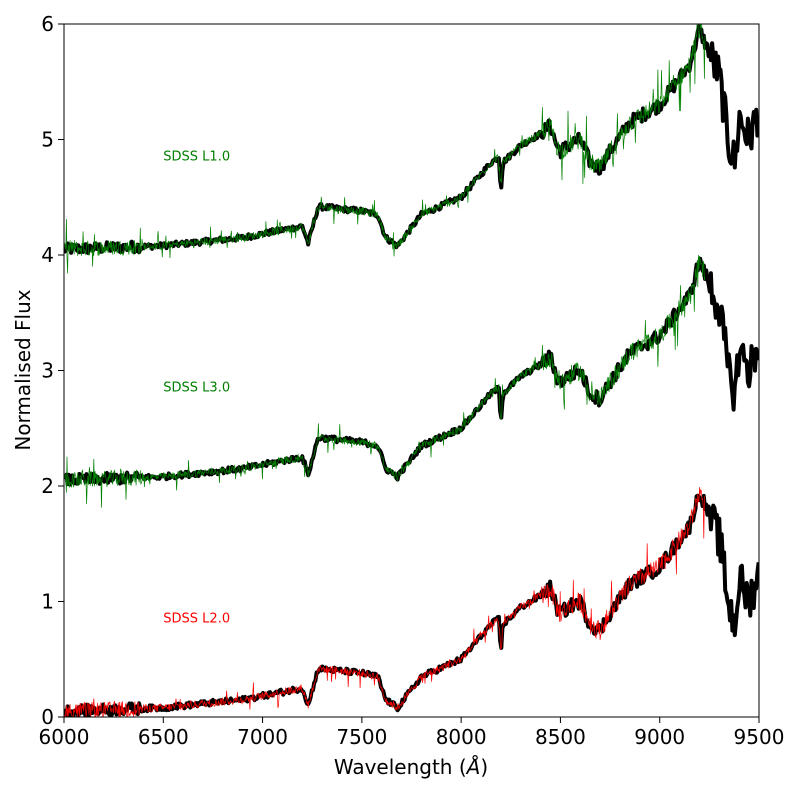 Image resolution: width=800 pixels, height=800 pixels. Describe the element at coordinates (411, 767) in the screenshot. I see `x-axis-label: Wavelength (Å)` at that location.